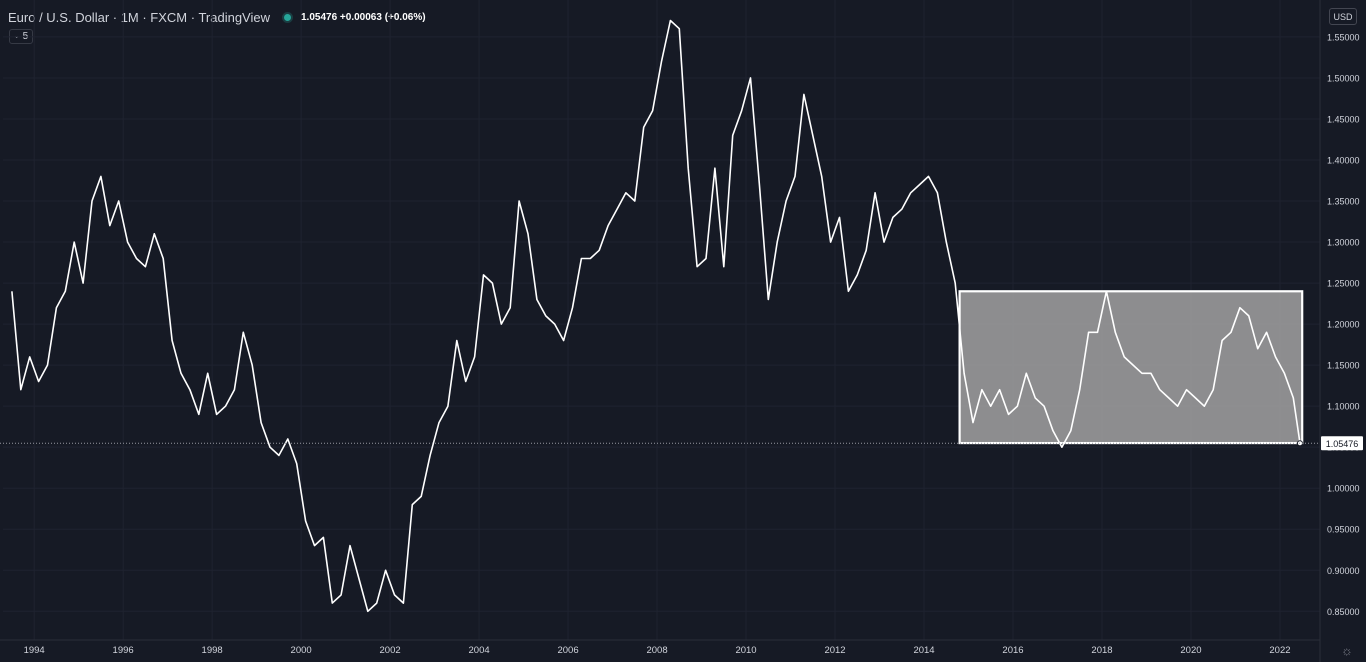  Describe the element at coordinates (287, 17) in the screenshot. I see `market-status-dot-icon` at that location.